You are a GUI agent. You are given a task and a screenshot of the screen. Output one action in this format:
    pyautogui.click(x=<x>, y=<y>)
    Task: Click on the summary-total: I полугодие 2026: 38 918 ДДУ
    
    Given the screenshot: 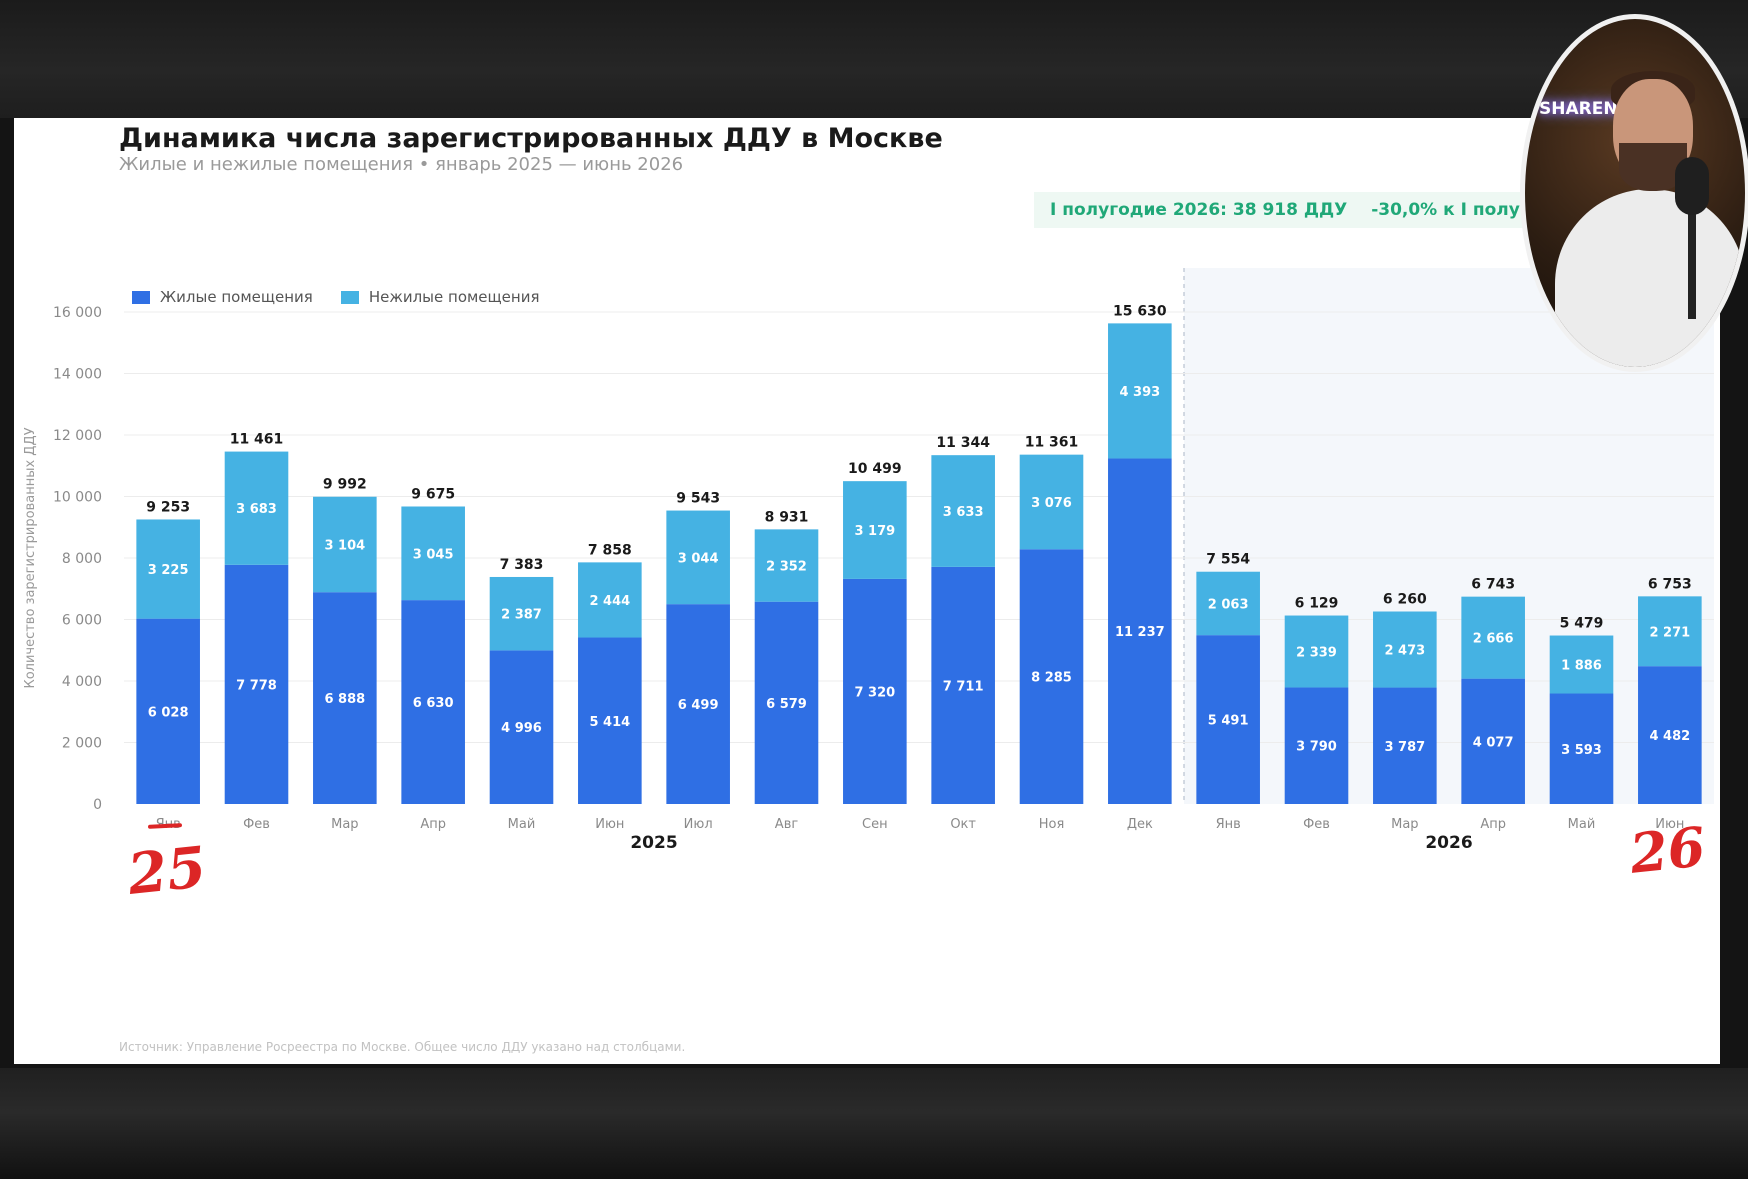 What is the action you would take?
    pyautogui.click(x=1199, y=210)
    